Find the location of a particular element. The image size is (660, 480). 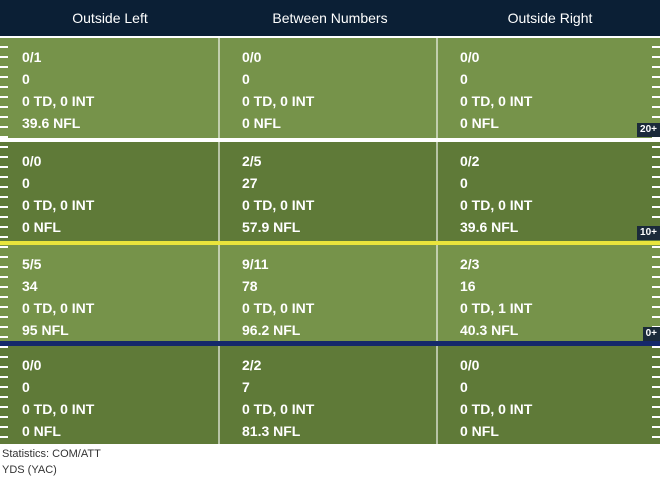

stat-td-int: 0 TD, 1 INT is located at coordinates (496, 308).